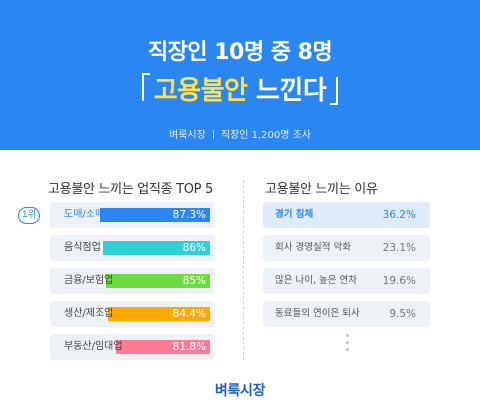 Image resolution: width=480 pixels, height=420 pixels. Describe the element at coordinates (131, 189) in the screenshot. I see `left-chart-title: 고용불안 느끼는 업직종 TOP 5` at that location.